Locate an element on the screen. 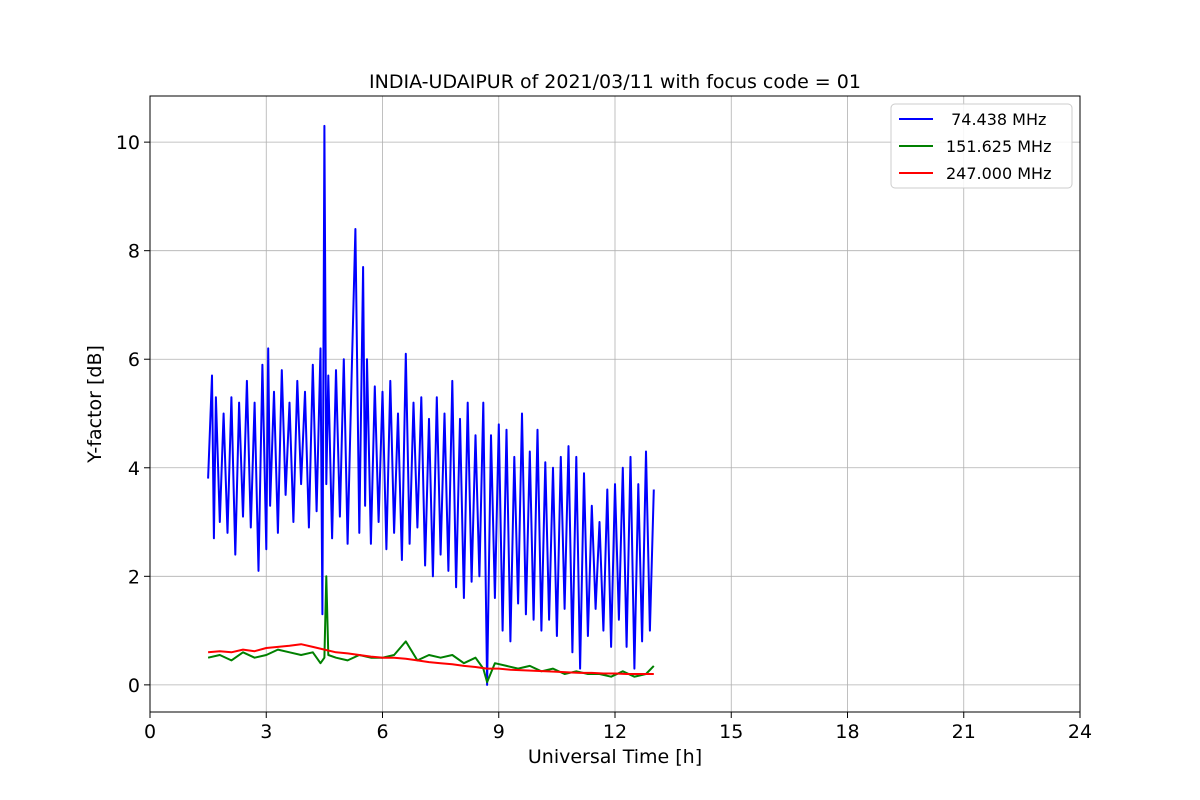 The height and width of the screenshot is (800, 1200). y-axis-label: Y-factor [dB] is located at coordinates (95, 404).